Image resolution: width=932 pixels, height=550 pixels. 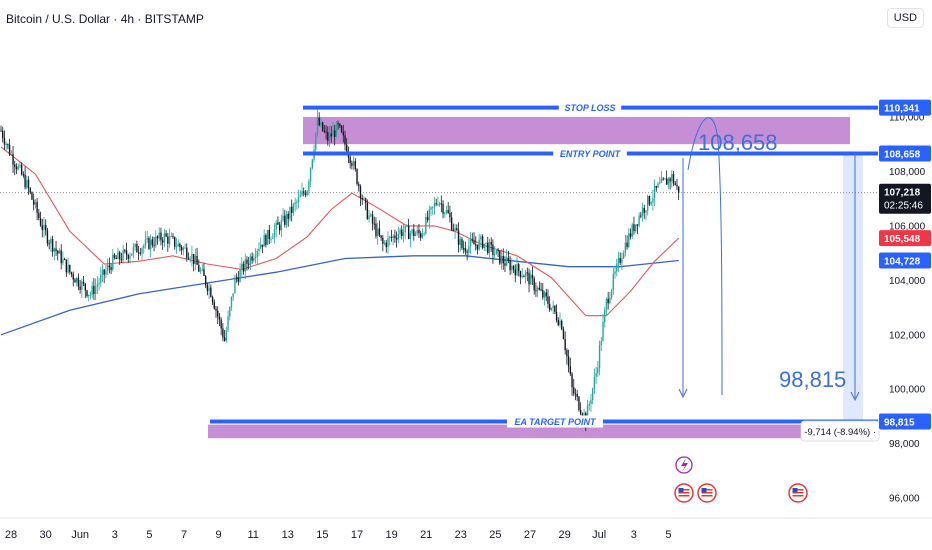 I want to click on time-axis: 28 30 Jun 3 5 7 9 11 13 15 17 19 21 23 25 27 29 Jul 3 5, so click(x=466, y=529).